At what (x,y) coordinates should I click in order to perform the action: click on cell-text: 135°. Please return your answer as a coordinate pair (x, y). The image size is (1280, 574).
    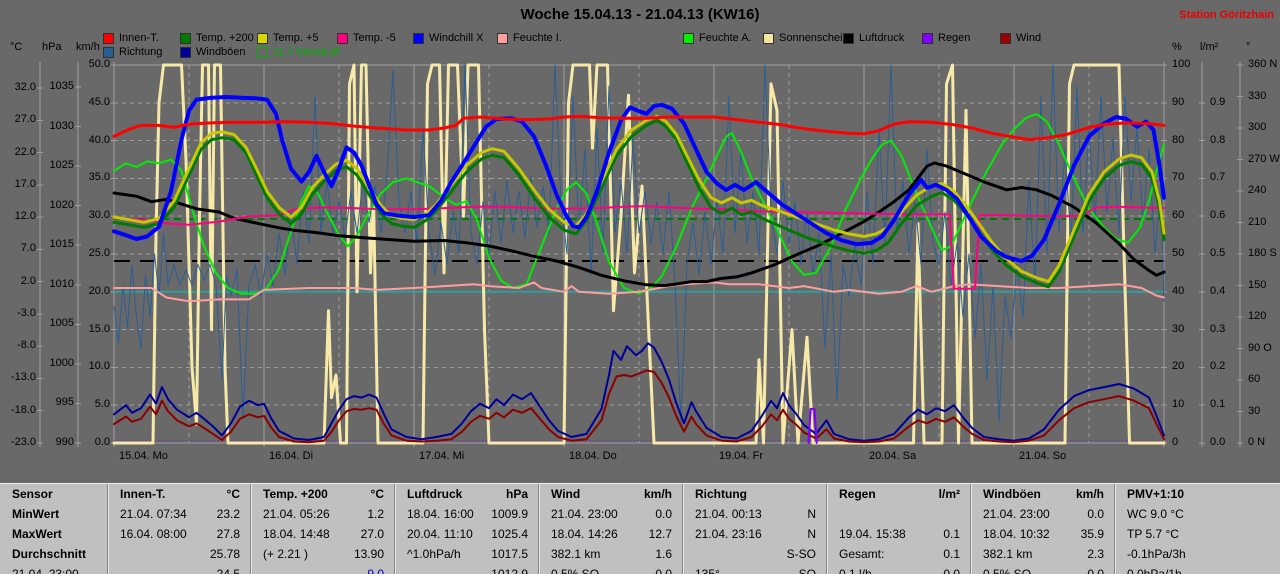
    Looking at the image, I should click on (707, 570).